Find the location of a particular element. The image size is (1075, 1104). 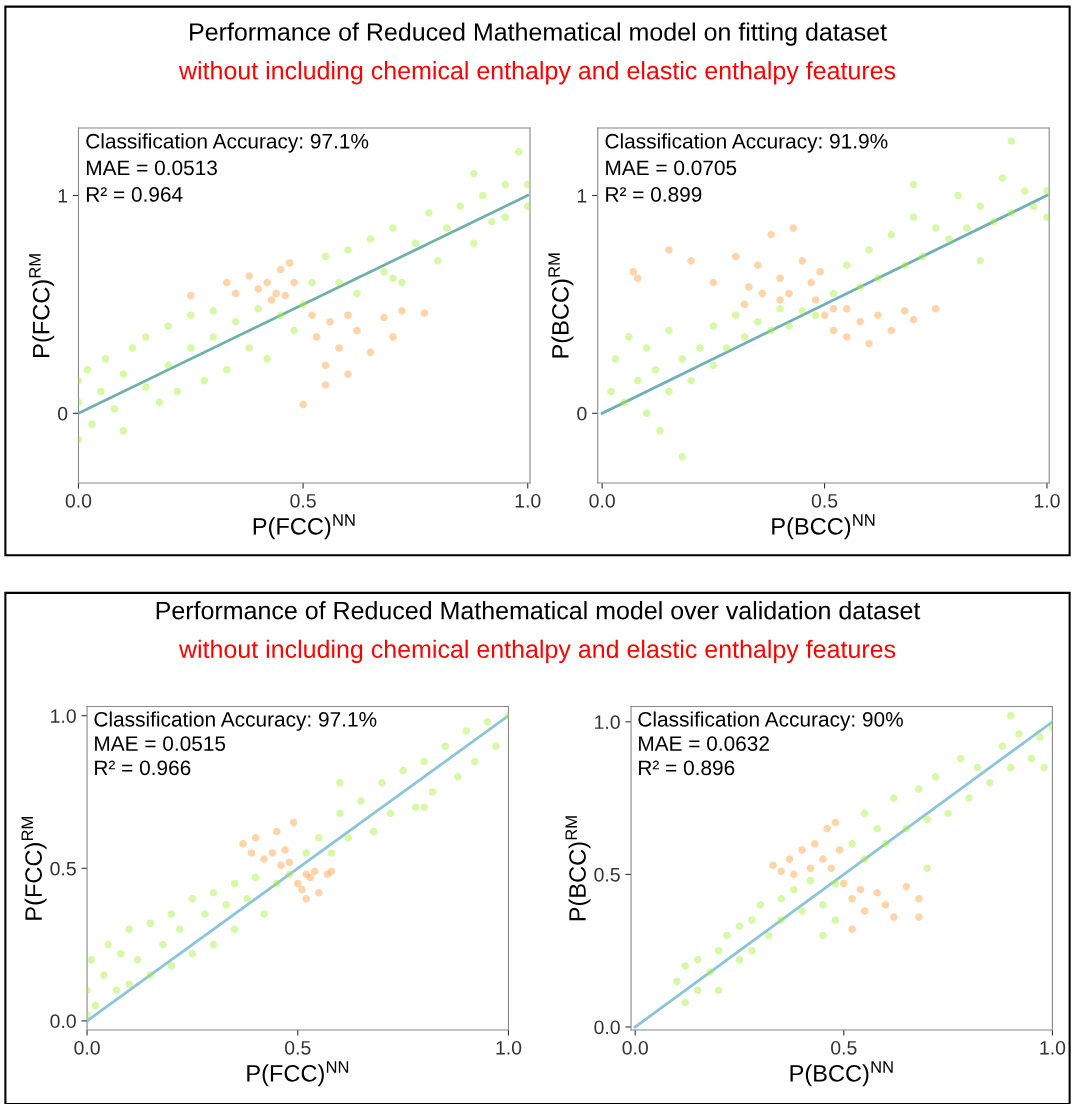

annotation: MAE = 0.0632 is located at coordinates (704, 743).